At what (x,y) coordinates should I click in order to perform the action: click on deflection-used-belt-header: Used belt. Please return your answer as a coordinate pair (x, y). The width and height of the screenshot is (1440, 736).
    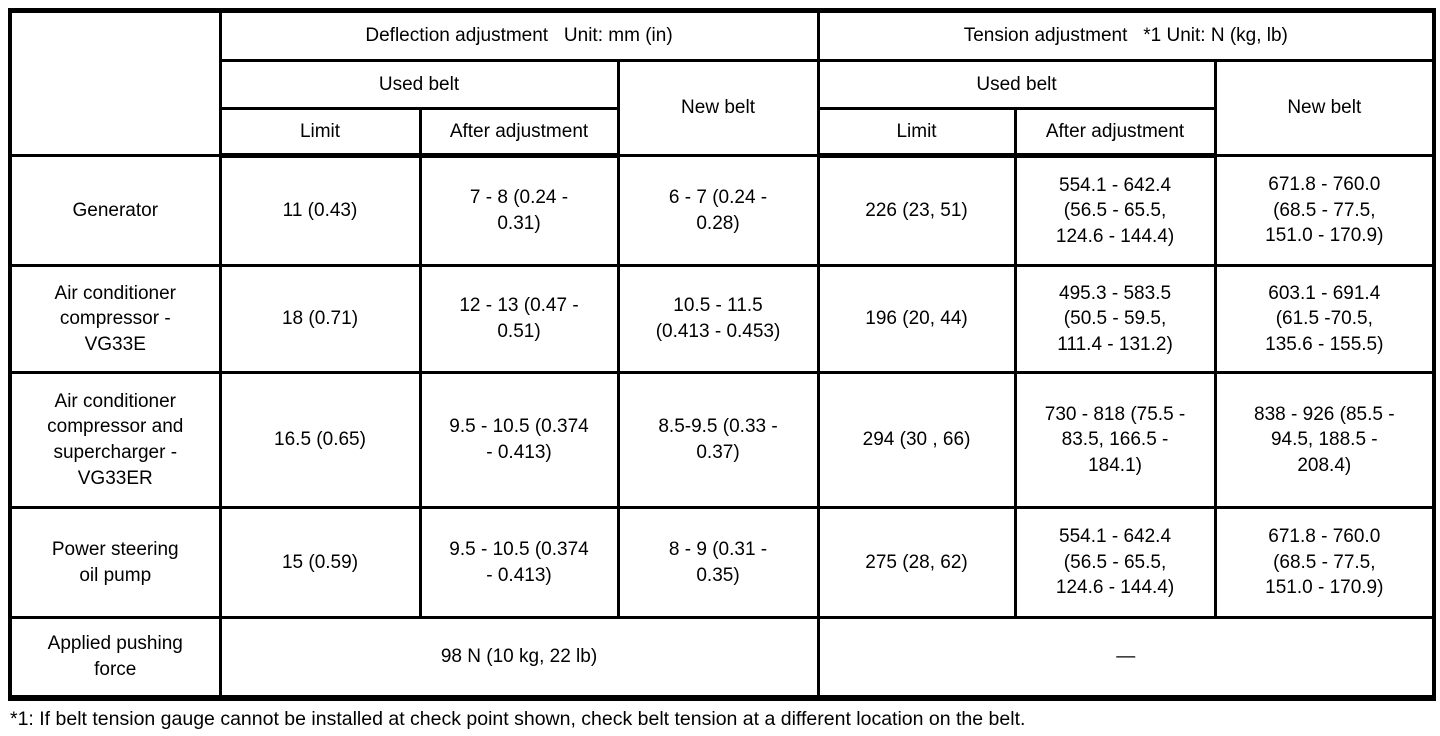
    Looking at the image, I should click on (419, 84).